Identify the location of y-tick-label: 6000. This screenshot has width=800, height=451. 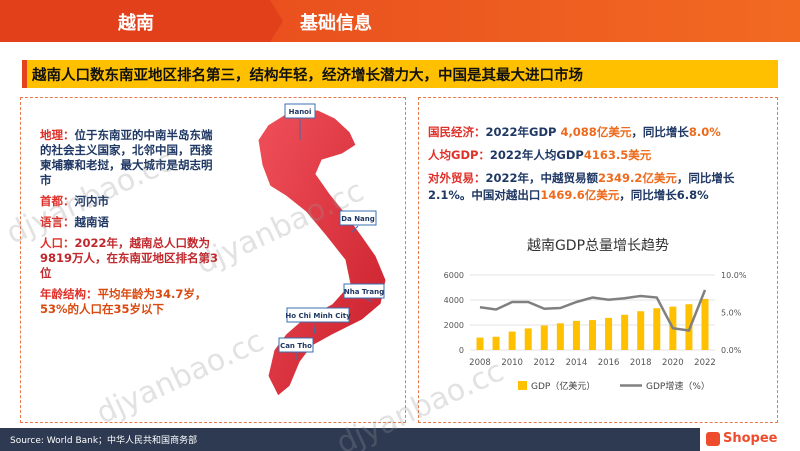
(454, 275).